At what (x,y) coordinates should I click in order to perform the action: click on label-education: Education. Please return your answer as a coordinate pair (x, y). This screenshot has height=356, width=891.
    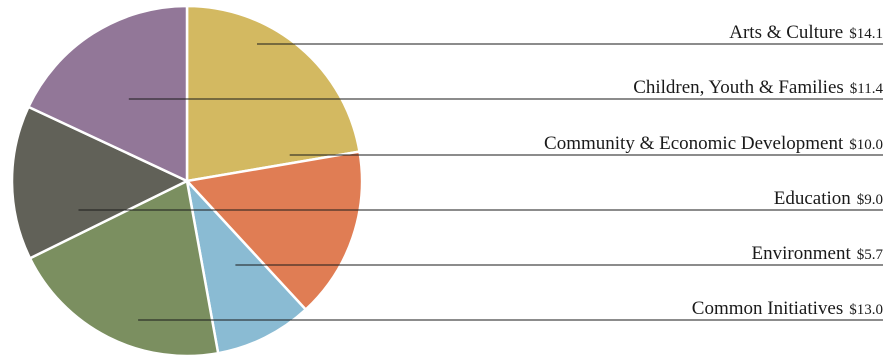
    Looking at the image, I should click on (813, 198).